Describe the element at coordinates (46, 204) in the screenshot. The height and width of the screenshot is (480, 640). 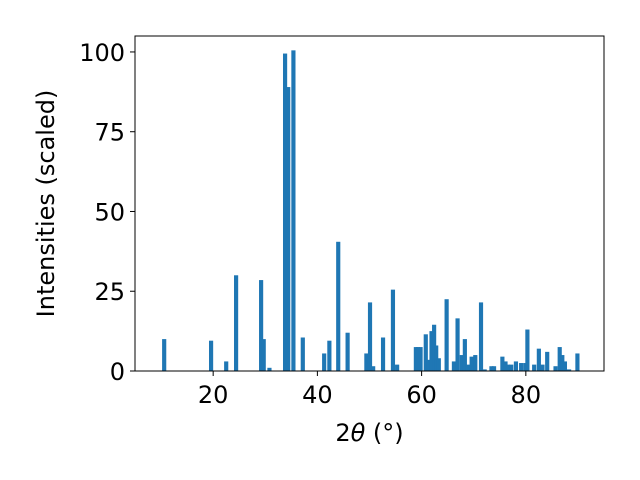
I see `y-axis-label: Intensities (scaled)` at that location.